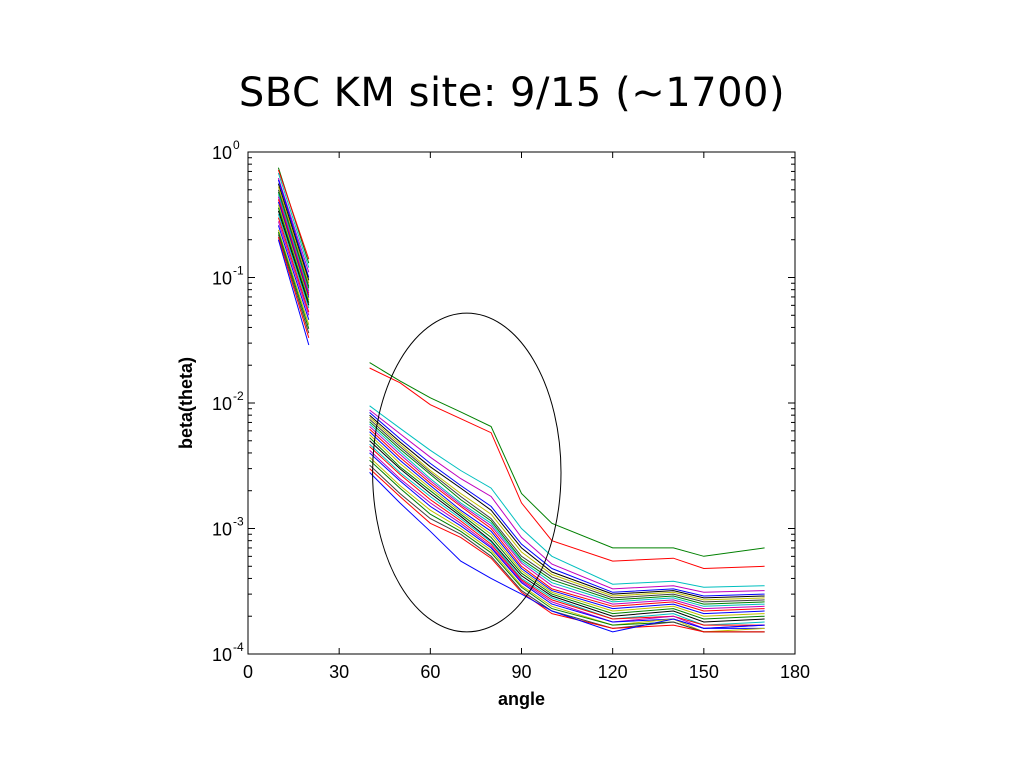  I want to click on series-19-forward-line, so click(293, 272).